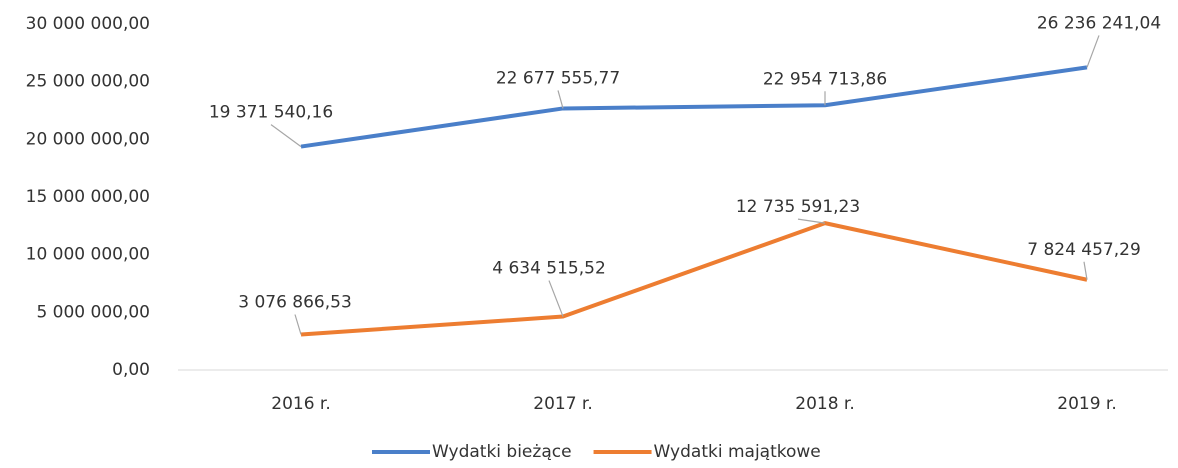  Describe the element at coordinates (93, 312) in the screenshot. I see `y-tick-label: 5 000 000,00` at that location.